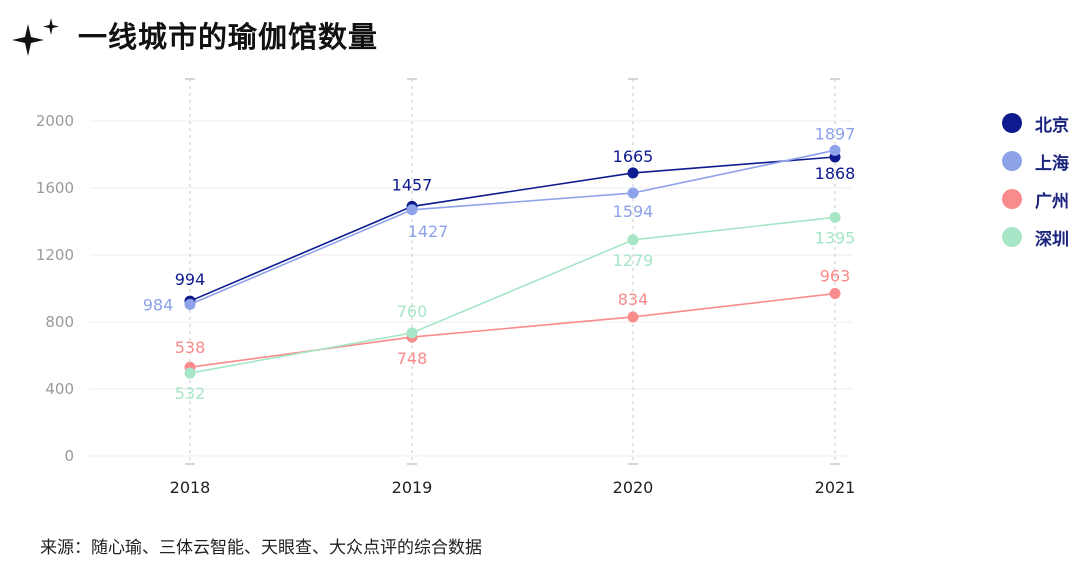 The width and height of the screenshot is (1080, 567). What do you see at coordinates (633, 211) in the screenshot?
I see `data-label: 1594` at bounding box center [633, 211].